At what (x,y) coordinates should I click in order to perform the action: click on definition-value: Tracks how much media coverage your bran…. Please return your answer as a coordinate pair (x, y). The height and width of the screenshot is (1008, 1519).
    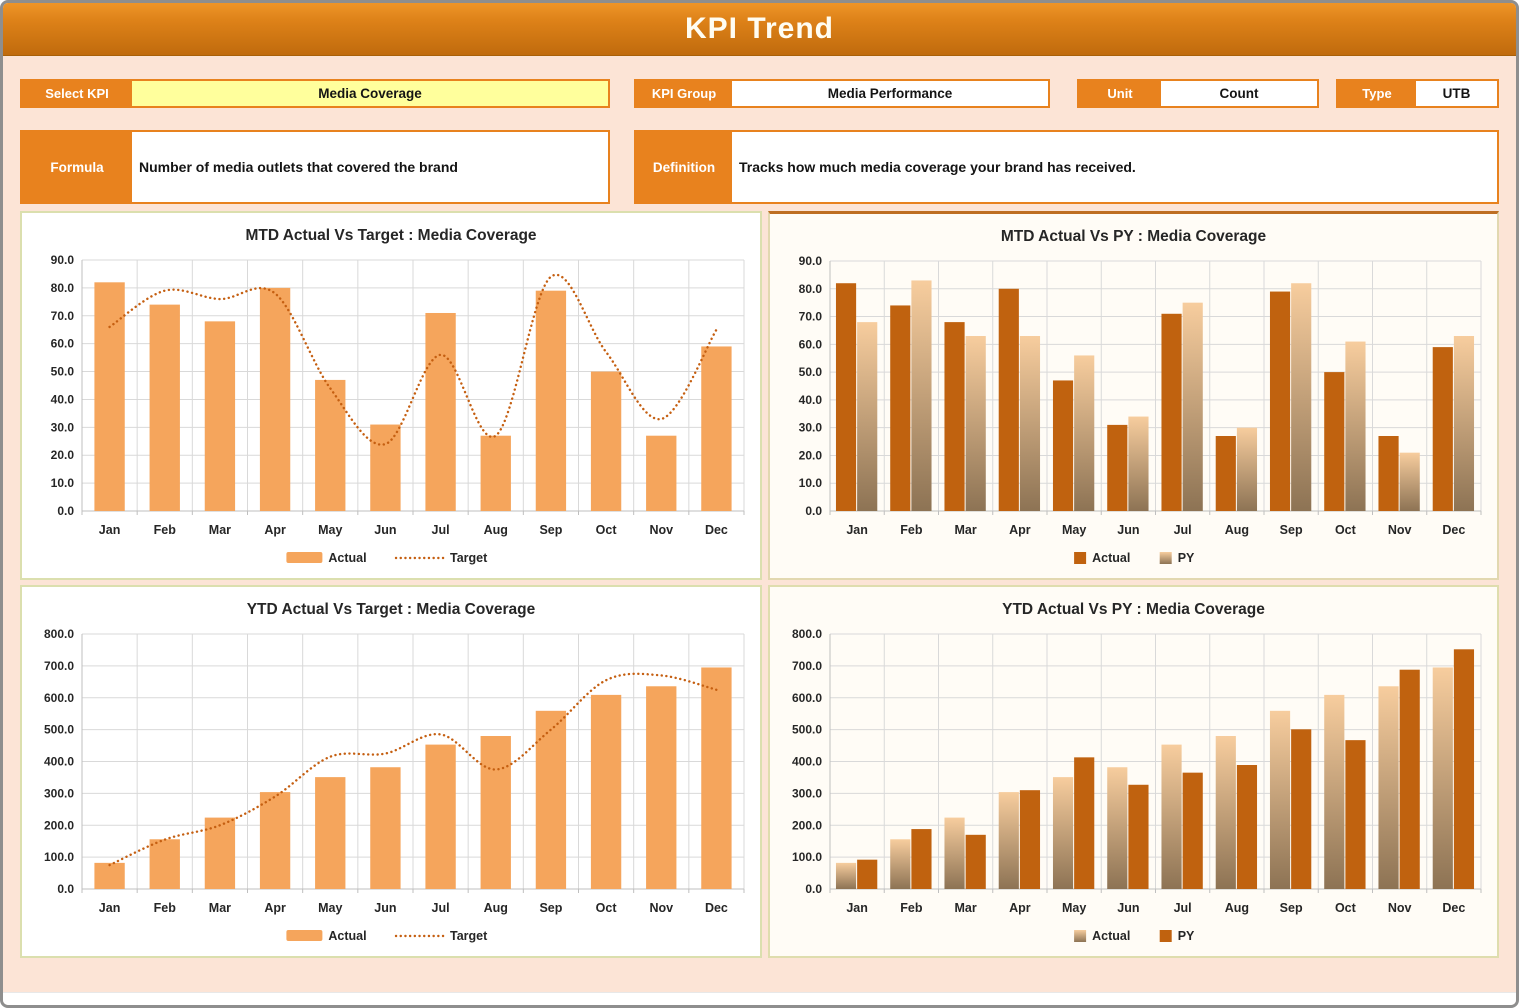
    Looking at the image, I should click on (937, 167).